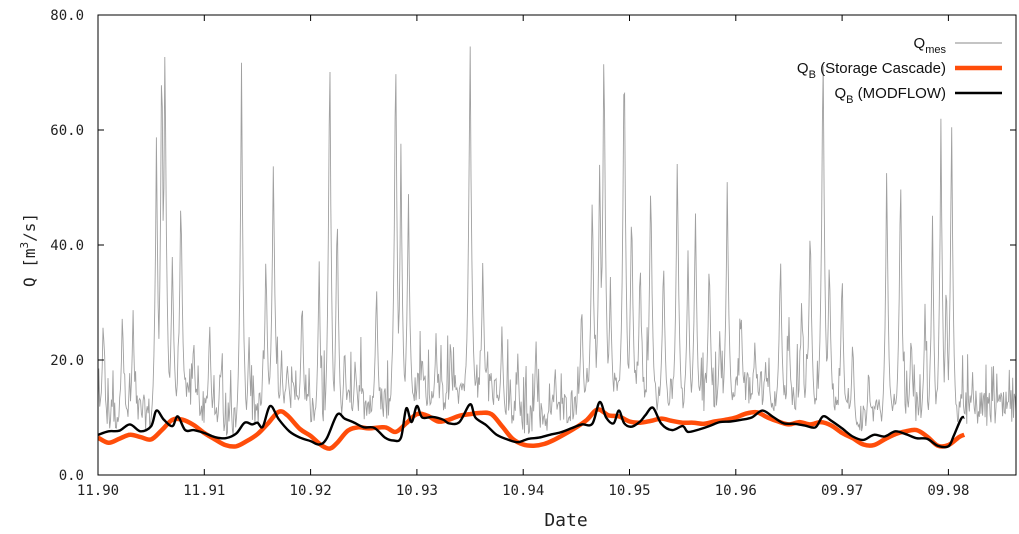  Describe the element at coordinates (28, 250) in the screenshot. I see `y-axis-label: Q [m3/s]` at that location.